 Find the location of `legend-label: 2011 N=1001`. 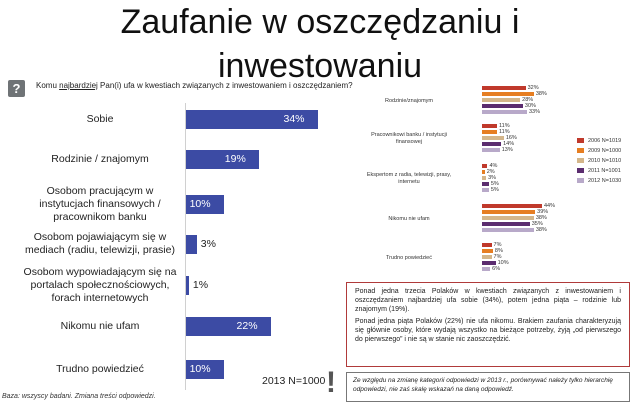

legend-label: 2011 N=1001 is located at coordinates (604, 171).